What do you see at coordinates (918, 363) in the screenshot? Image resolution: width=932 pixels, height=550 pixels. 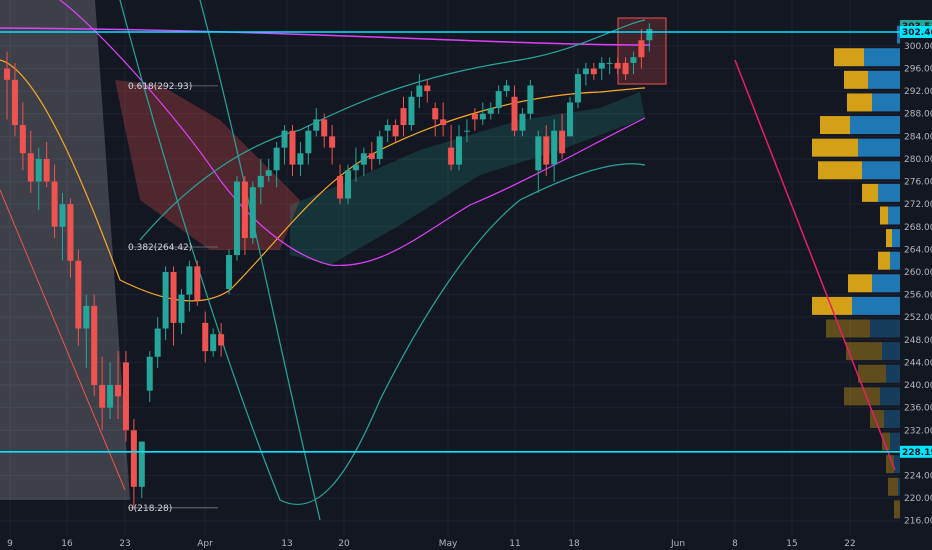 I see `price-tick-label: 244.00` at bounding box center [918, 363].